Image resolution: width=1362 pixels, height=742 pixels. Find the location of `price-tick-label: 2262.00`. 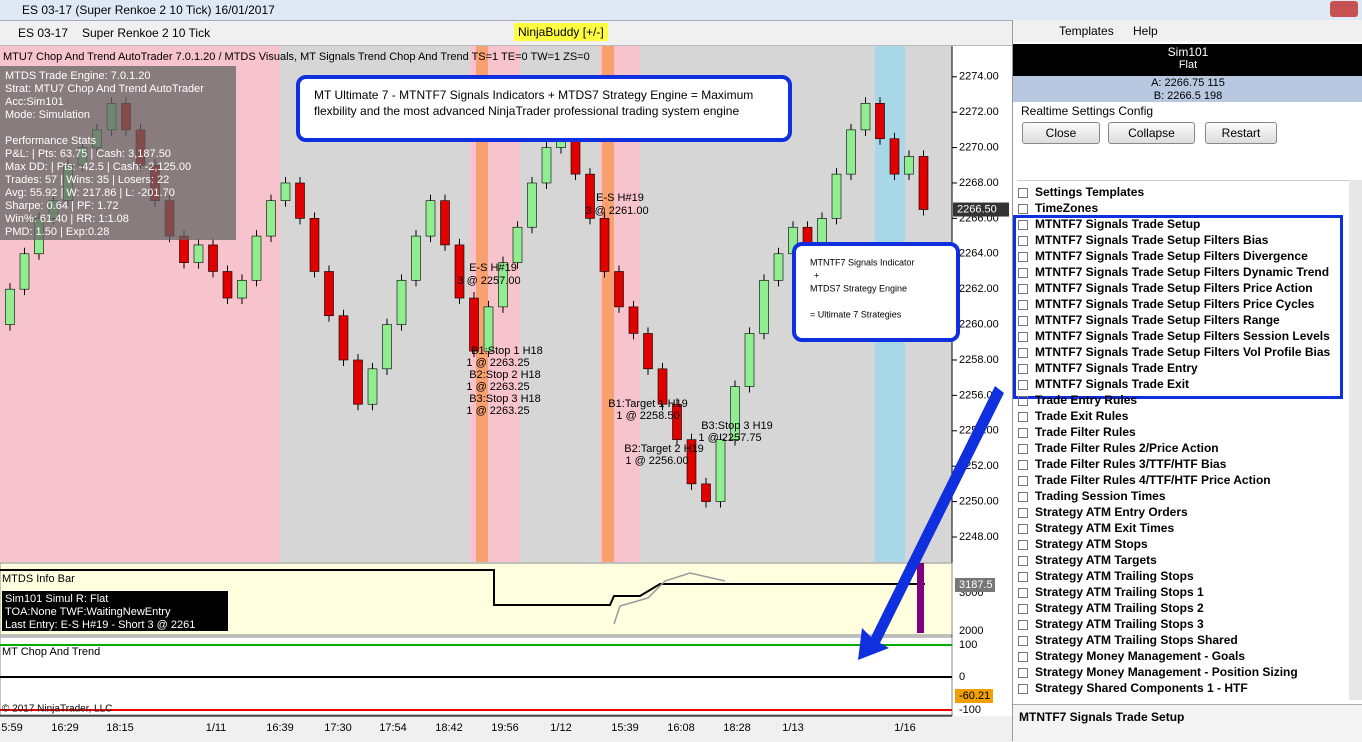

price-tick-label: 2262.00 is located at coordinates (979, 289).